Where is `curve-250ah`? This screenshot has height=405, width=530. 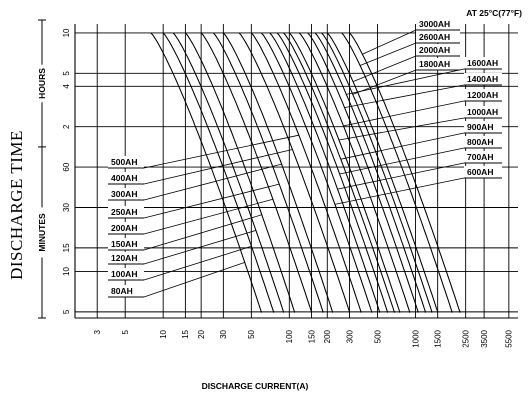
curve-250ah is located at coordinates (268, 172).